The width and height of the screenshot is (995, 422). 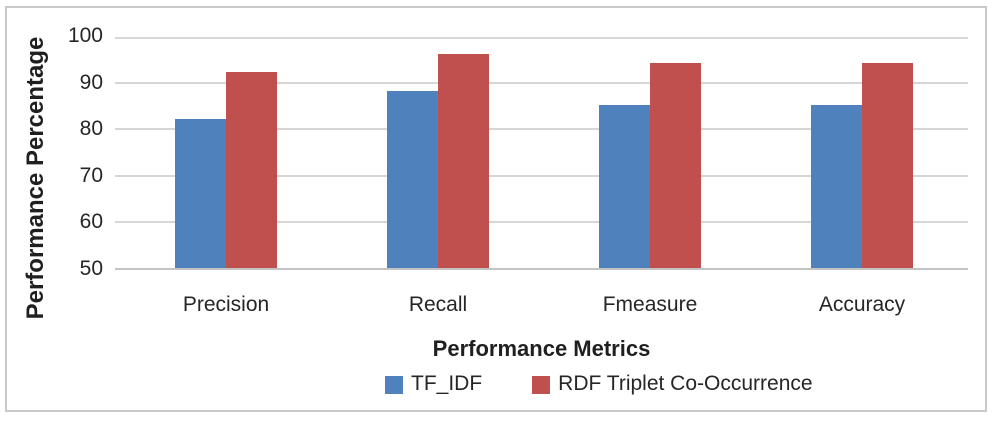 I want to click on legend-label-rdf-triplet-co-occurrence: RDF Triplet Co-Occurrence, so click(x=685, y=383).